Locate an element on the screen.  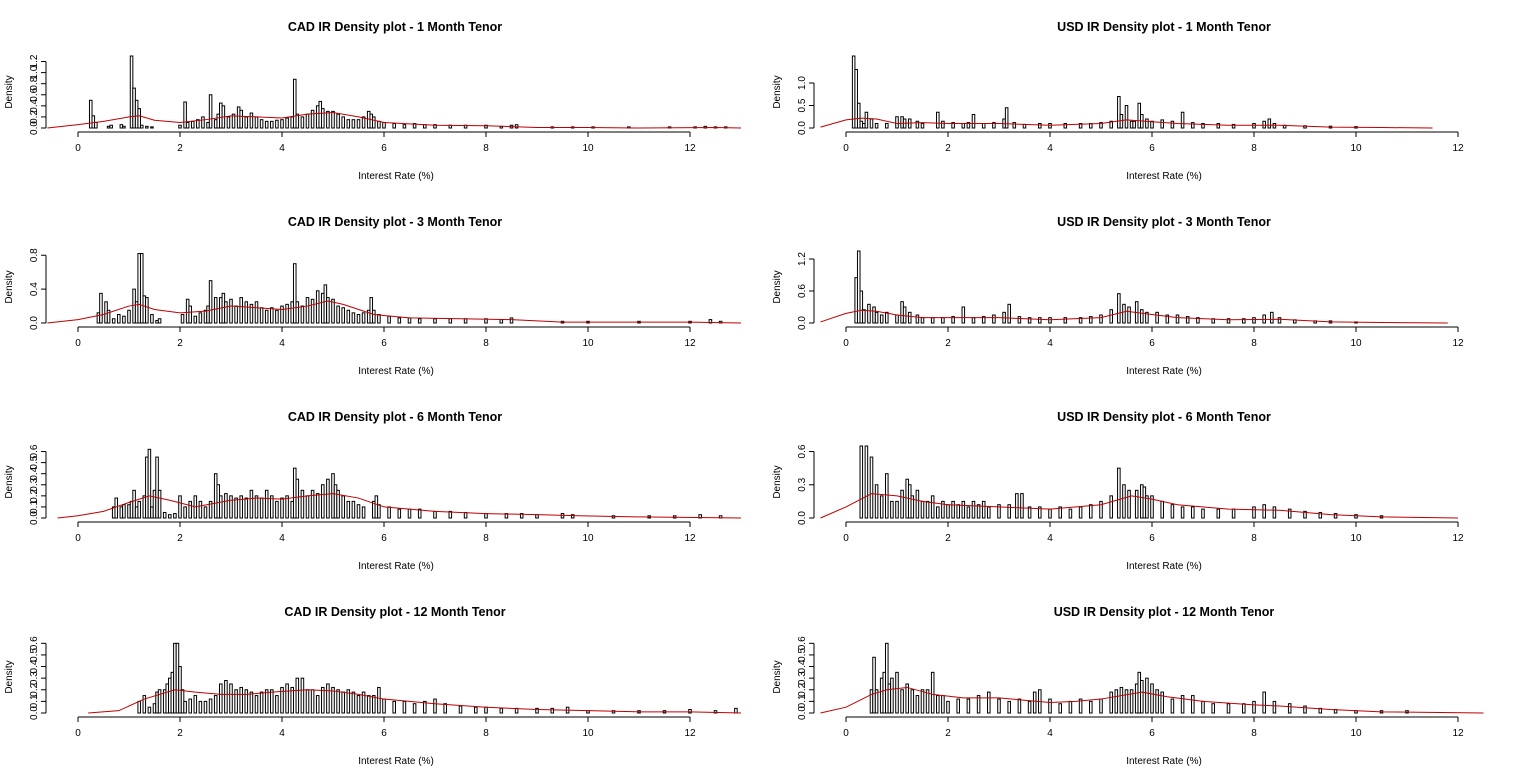
chart-title: USD IR Density plot - 6 Month Tenor is located at coordinates (1164, 417).